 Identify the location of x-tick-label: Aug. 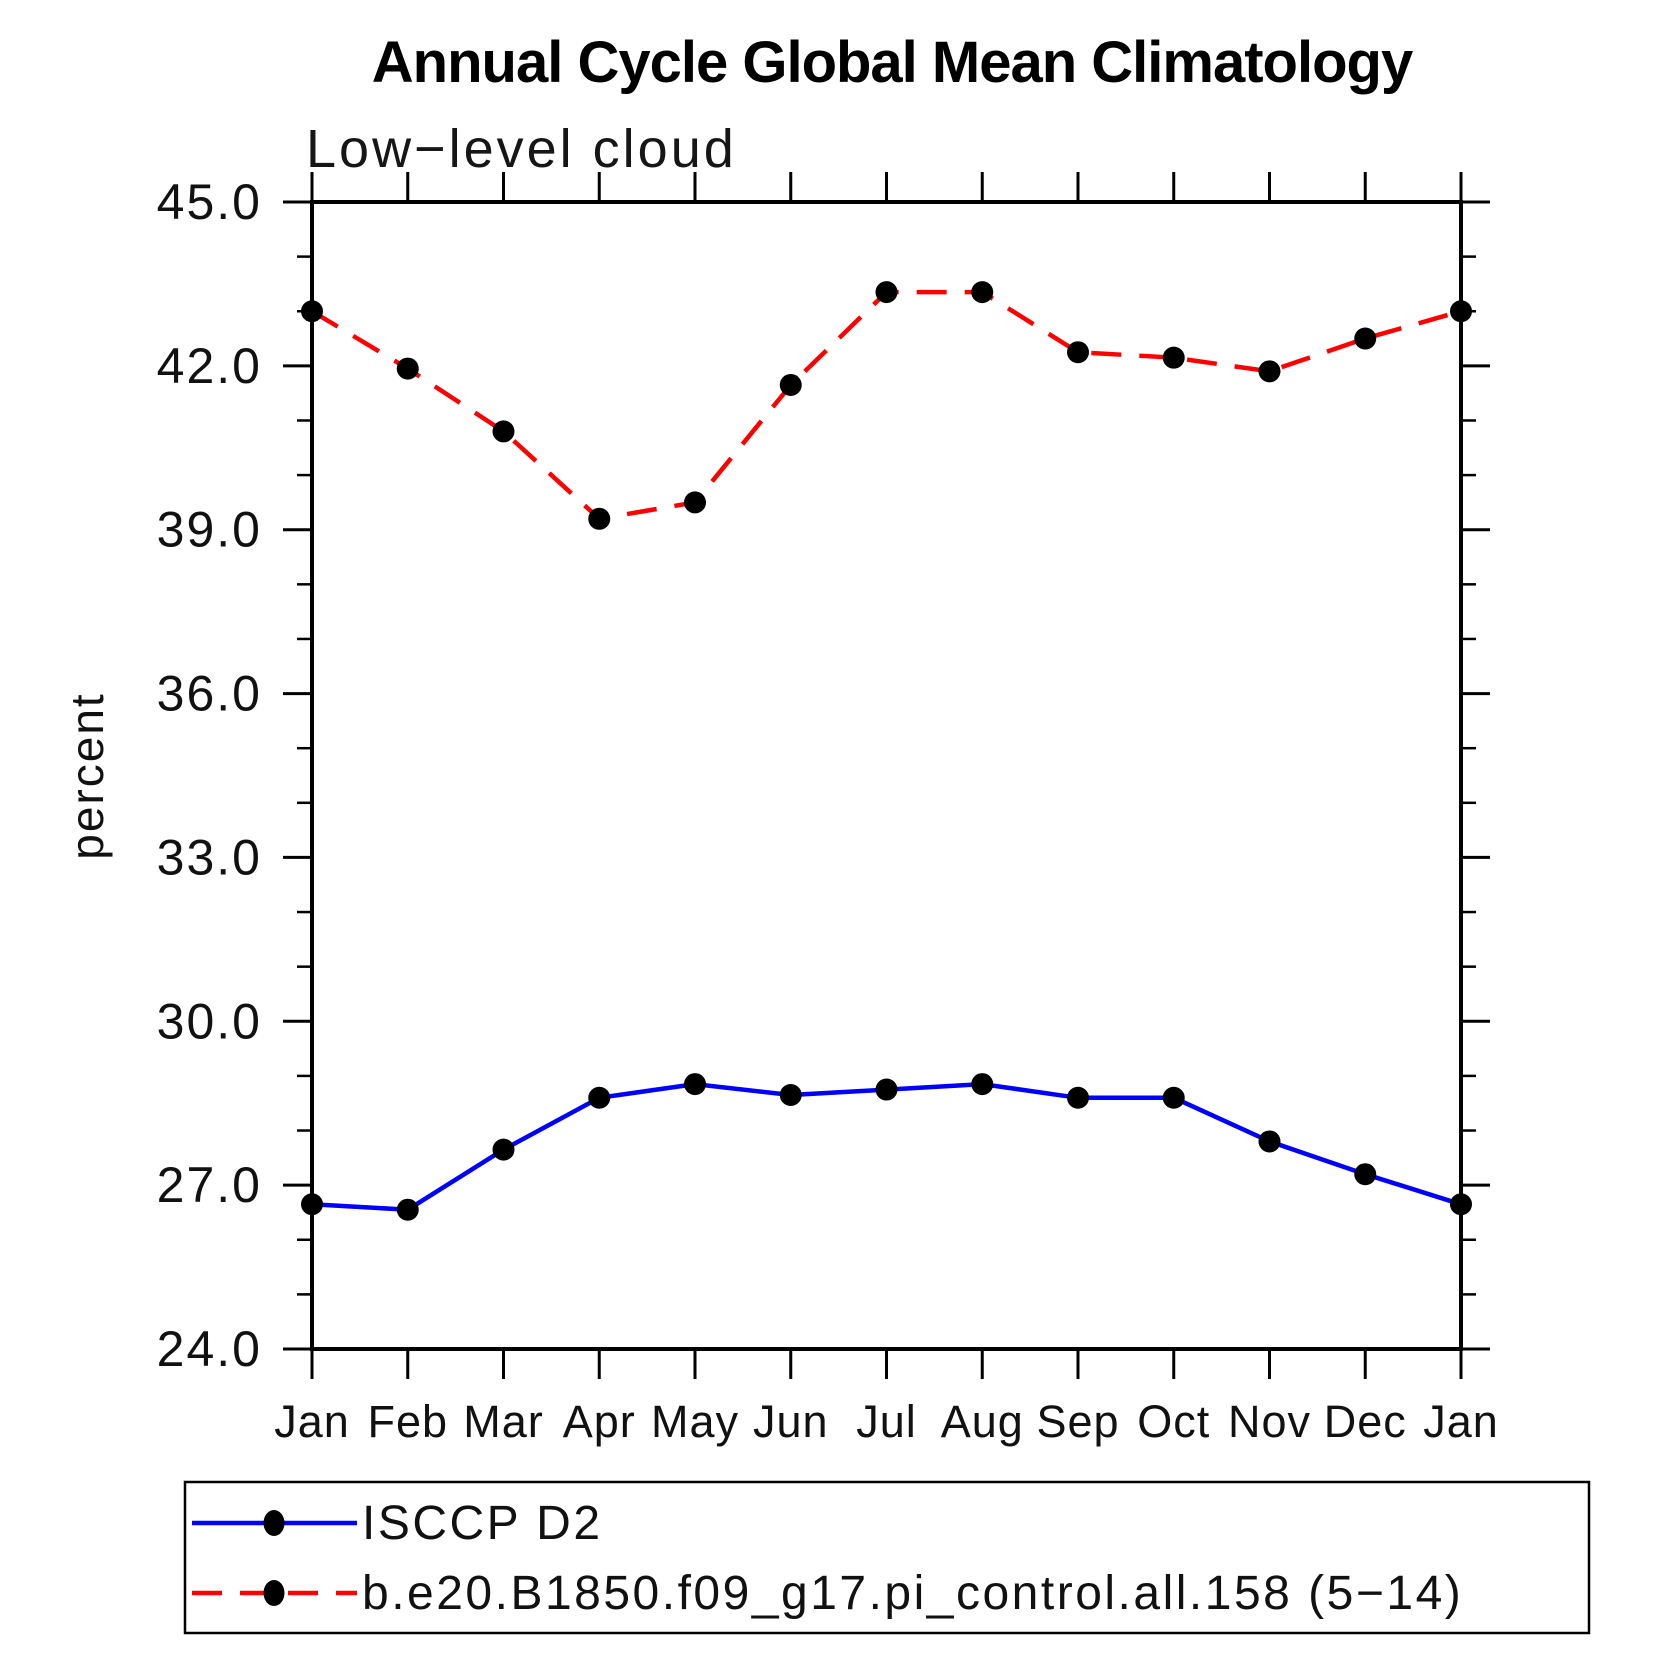
(982, 1421).